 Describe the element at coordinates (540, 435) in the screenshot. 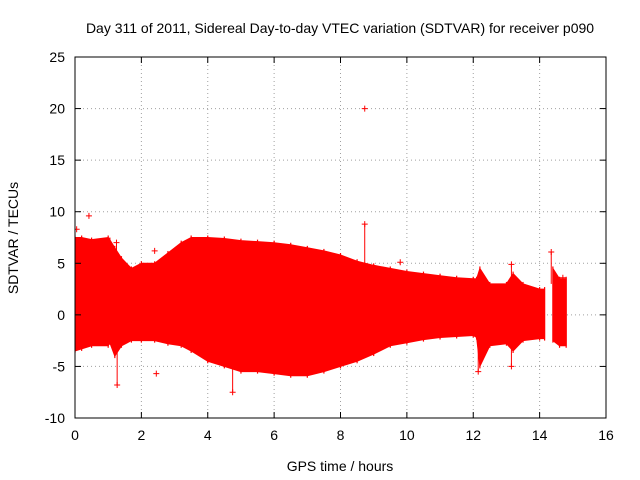

I see `x-tick-label: 14` at that location.